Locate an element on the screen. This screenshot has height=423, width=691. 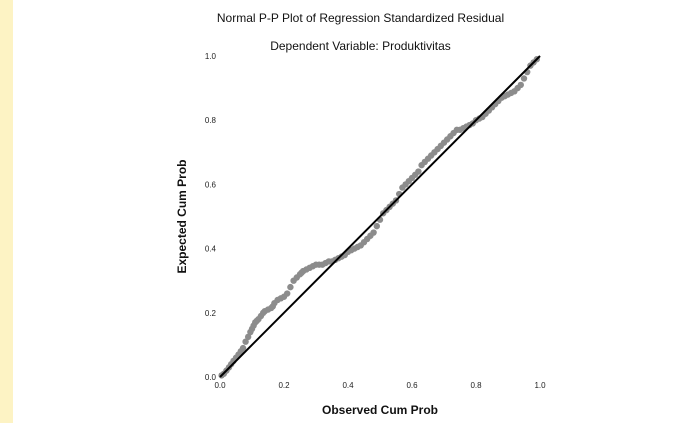
y-tick-label: 0.8 is located at coordinates (211, 120).